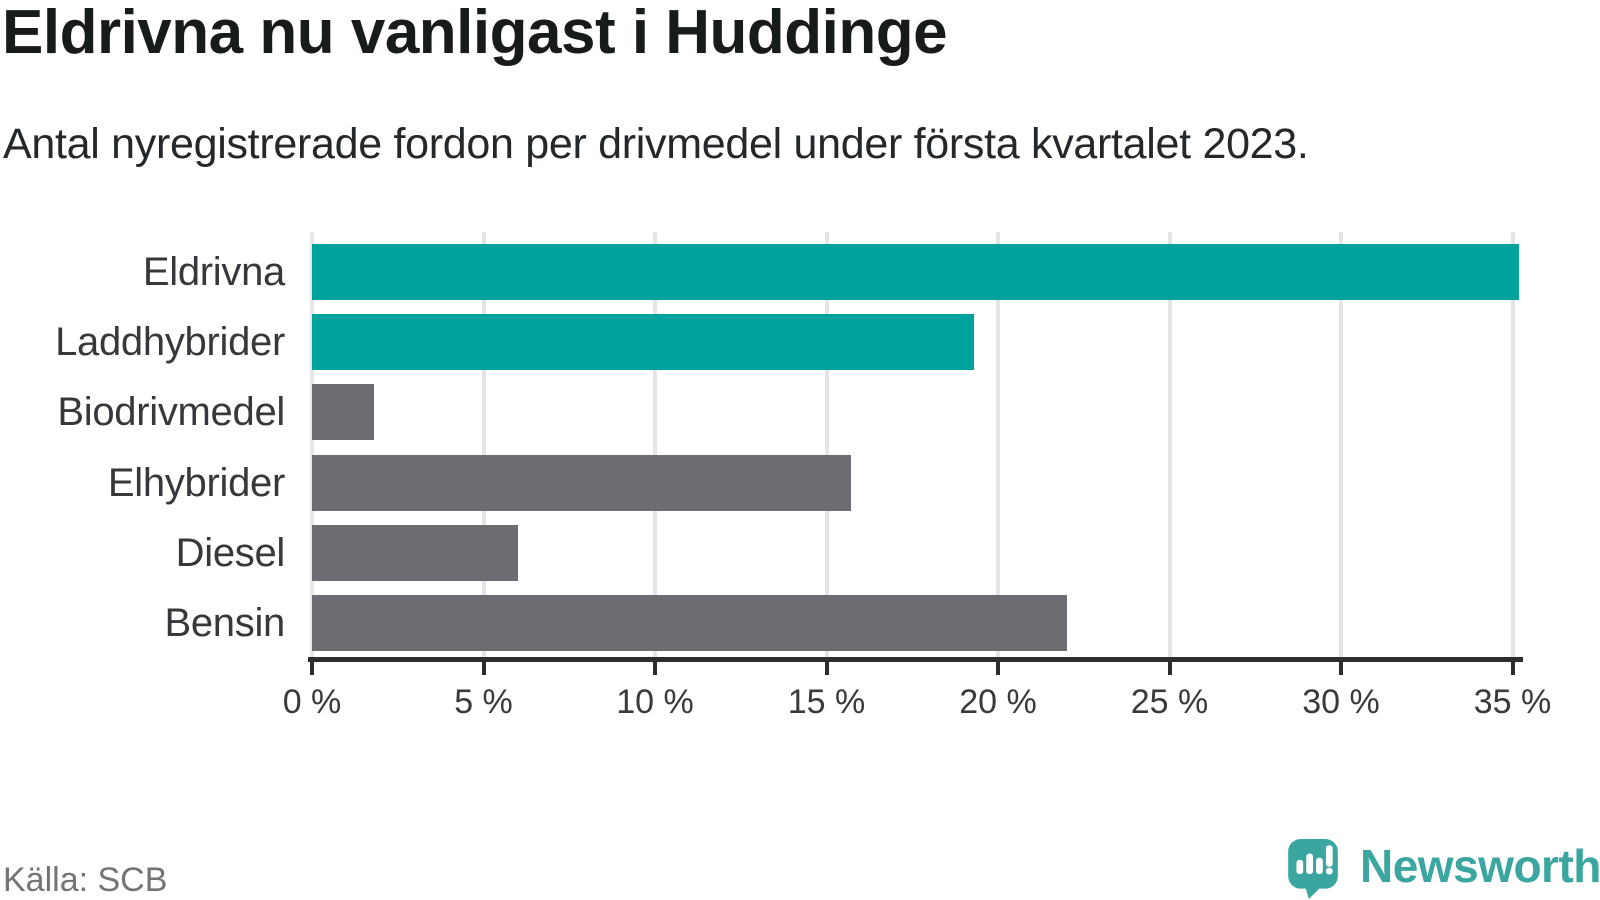 This screenshot has height=900, width=1600. Describe the element at coordinates (343, 412) in the screenshot. I see `bar-biodrivmedel` at that location.